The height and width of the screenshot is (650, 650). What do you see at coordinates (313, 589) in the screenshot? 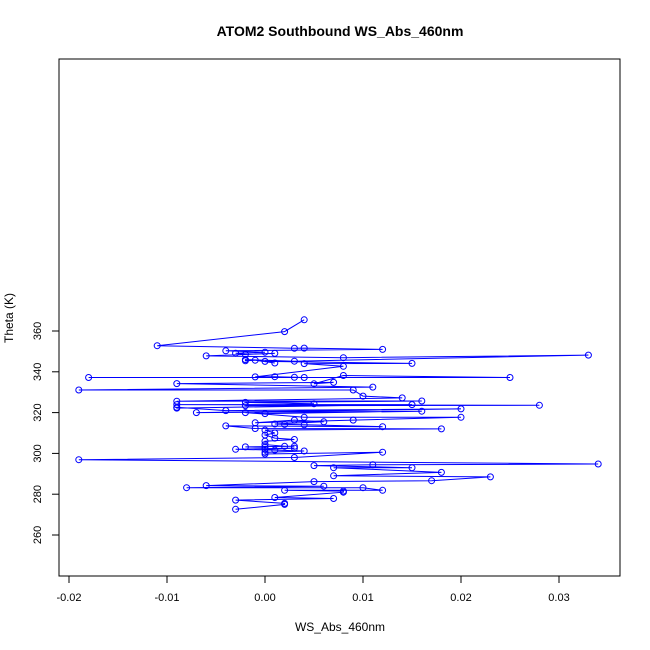
I see `x-axis: -0.02 -0.01 0.00 0.01 0.02 0.03` at bounding box center [313, 589].